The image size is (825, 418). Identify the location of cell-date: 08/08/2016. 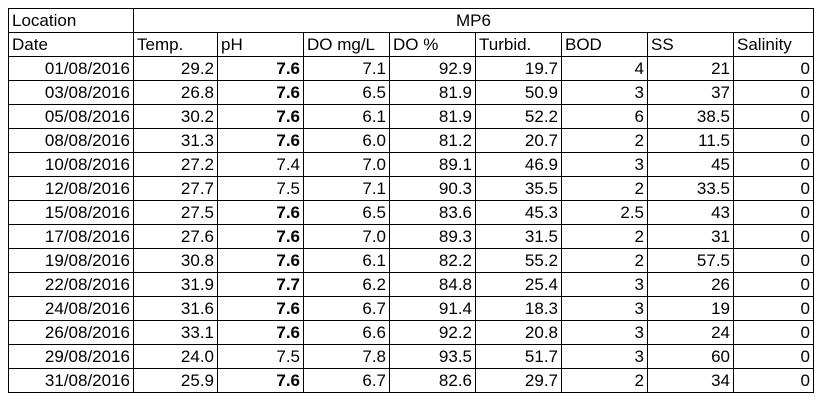
(71, 140).